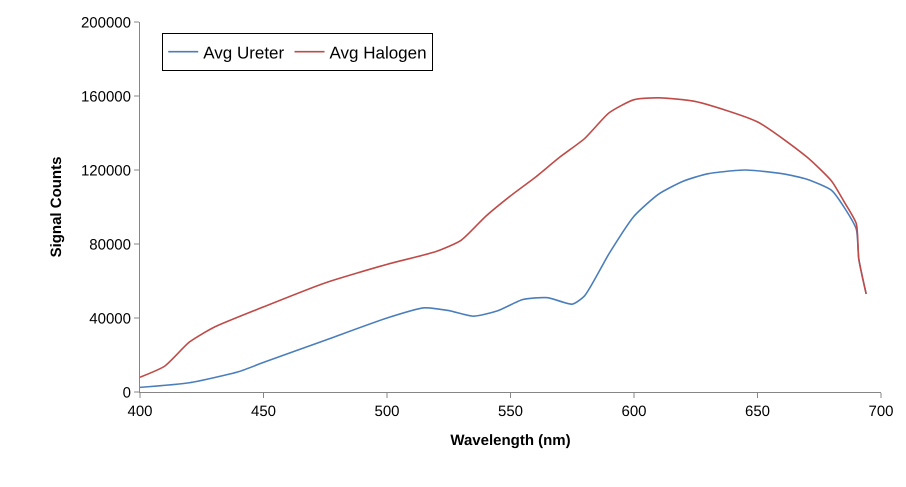  I want to click on x-tick-label: 450, so click(263, 411).